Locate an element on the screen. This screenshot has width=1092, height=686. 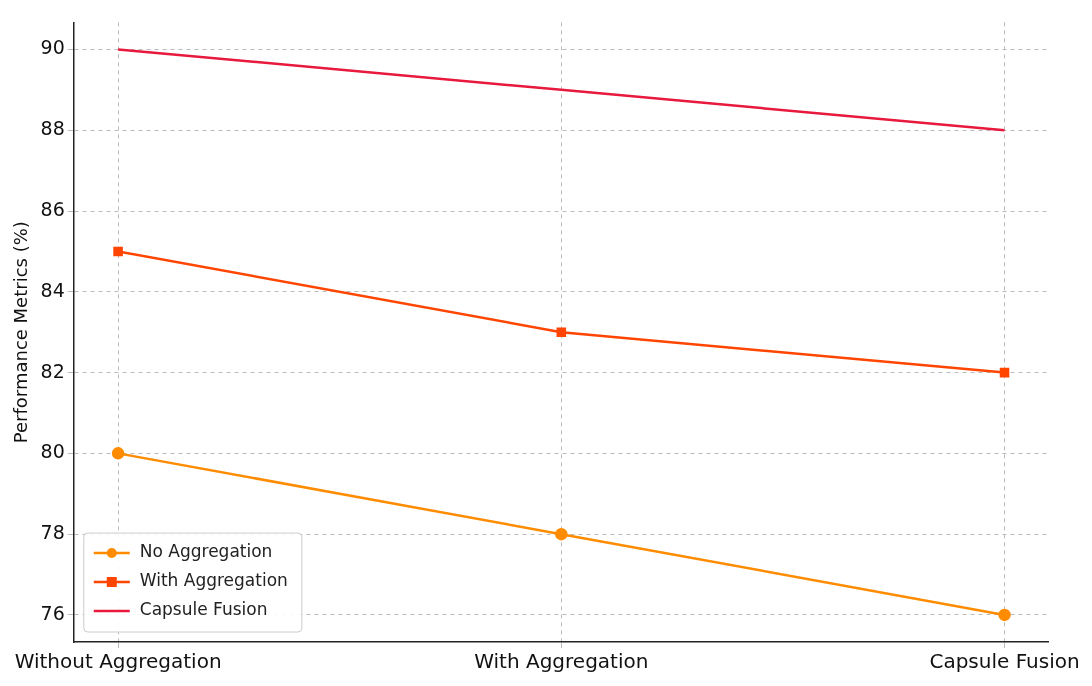
x-tick-label: With Aggregation is located at coordinates (561, 661).